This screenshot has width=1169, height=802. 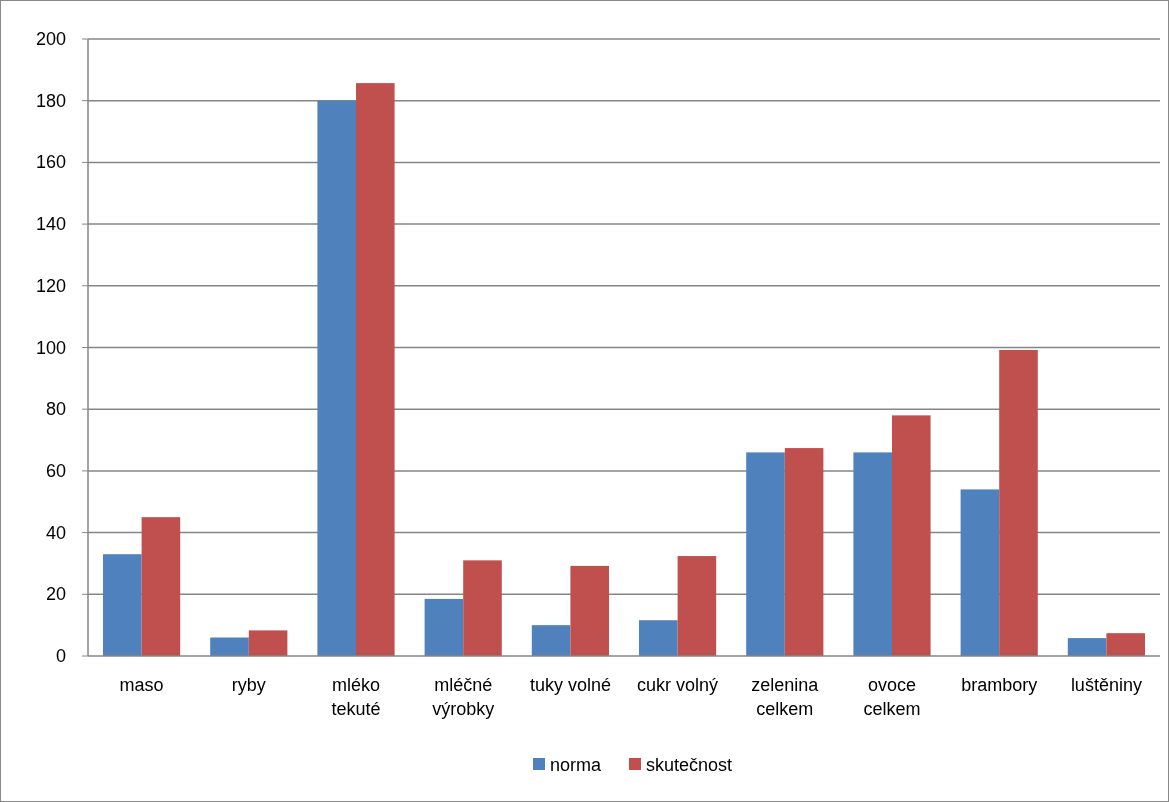 I want to click on y-tick-label: 40, so click(x=55, y=532).